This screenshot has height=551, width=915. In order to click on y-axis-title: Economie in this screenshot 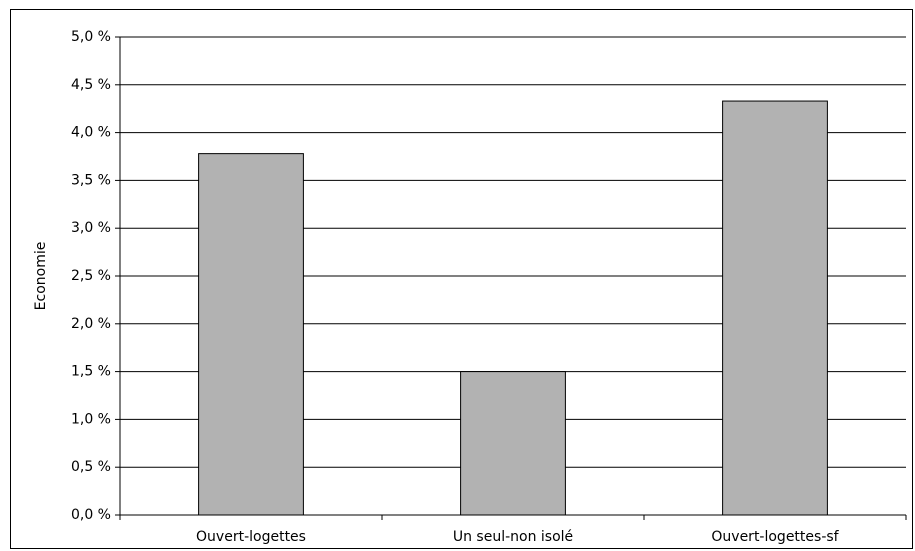, I will do `click(41, 276)`.